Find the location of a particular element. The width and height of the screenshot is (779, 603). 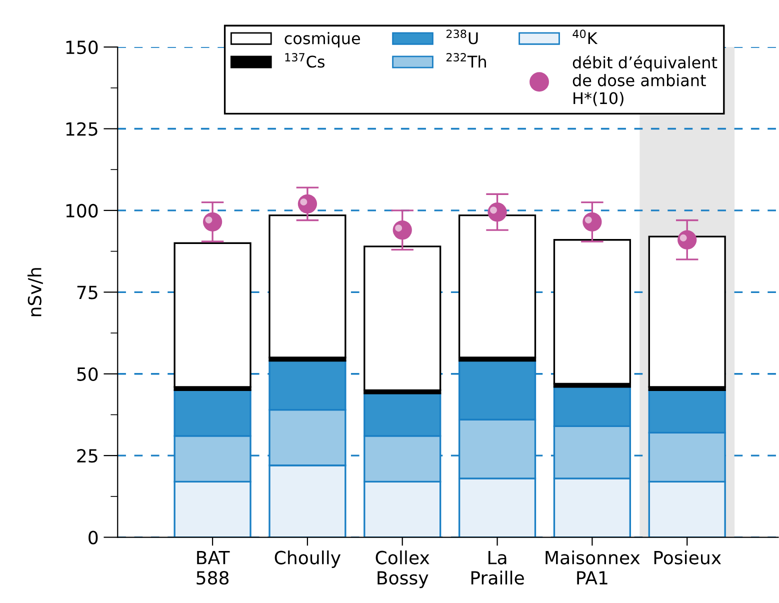

y-tick-label: 50 is located at coordinates (87, 374).